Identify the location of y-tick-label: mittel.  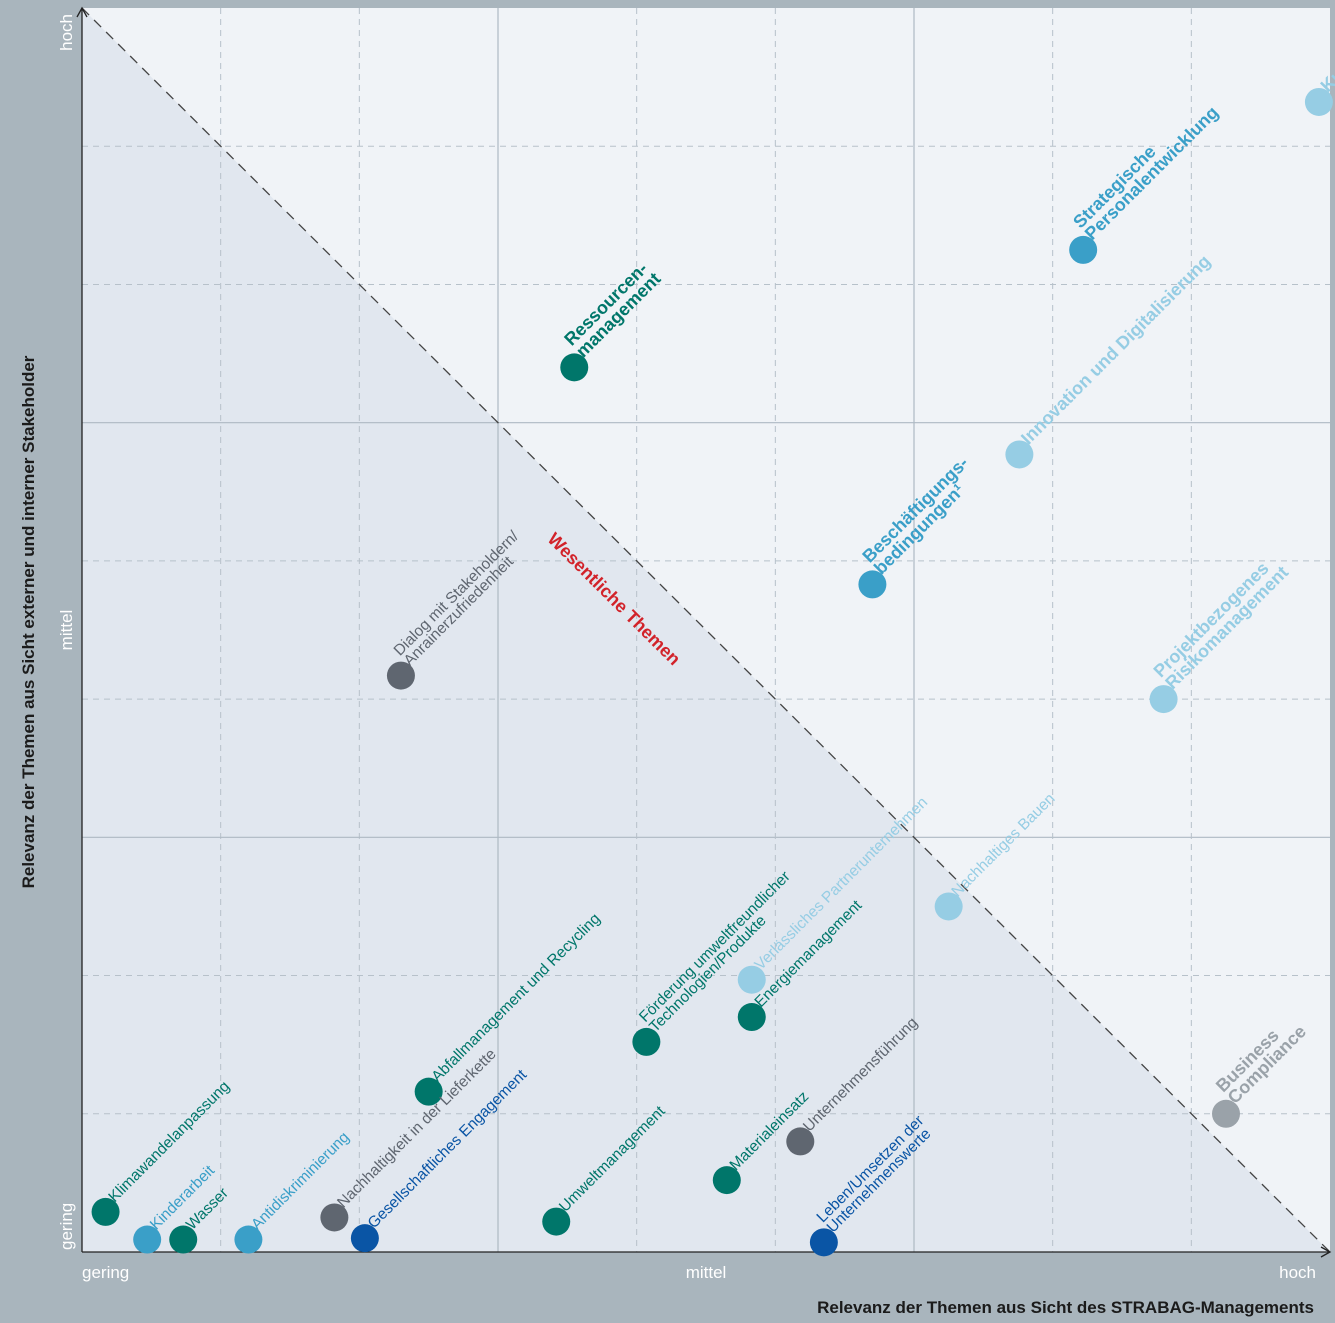
(66, 630).